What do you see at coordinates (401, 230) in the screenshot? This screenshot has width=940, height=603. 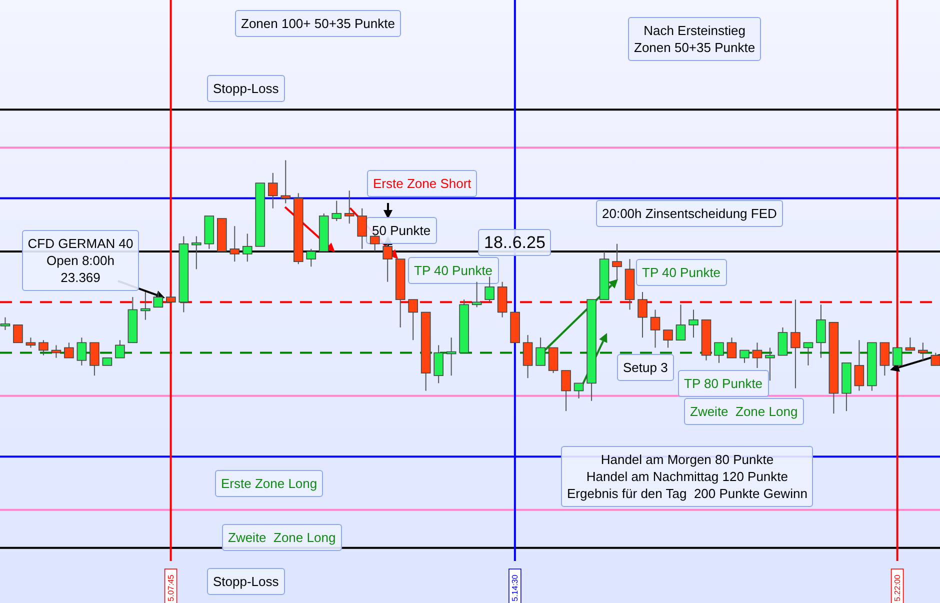 I see `annotation: 50 Punkte` at bounding box center [401, 230].